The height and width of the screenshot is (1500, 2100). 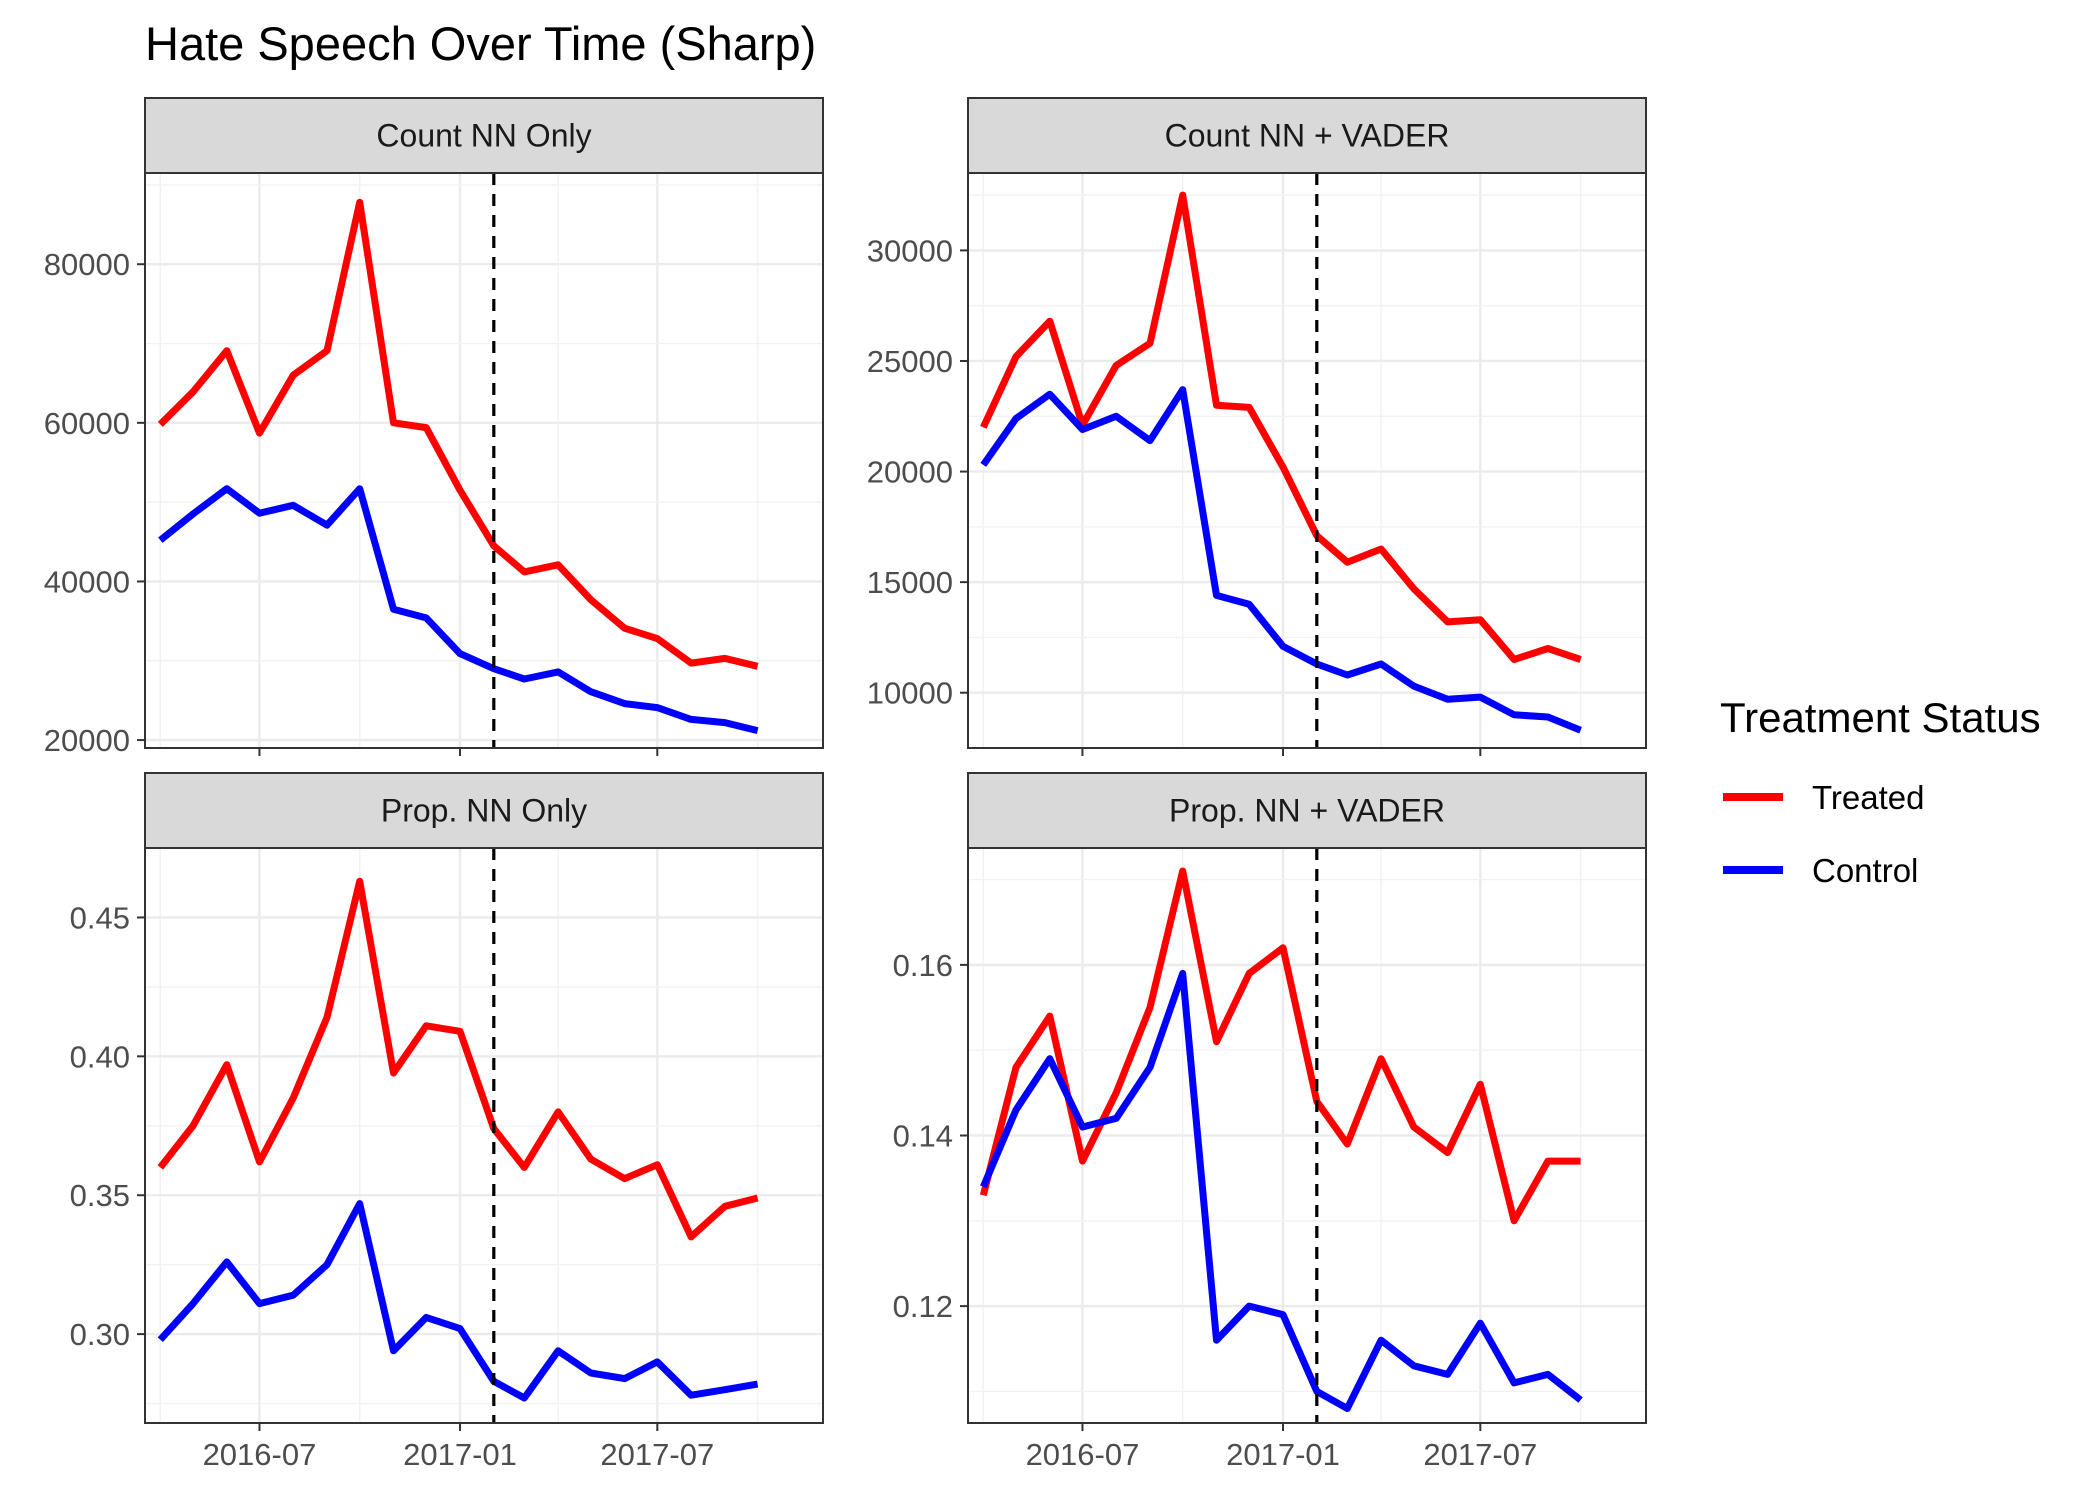 What do you see at coordinates (87, 423) in the screenshot?
I see `y-tick-label: 60000` at bounding box center [87, 423].